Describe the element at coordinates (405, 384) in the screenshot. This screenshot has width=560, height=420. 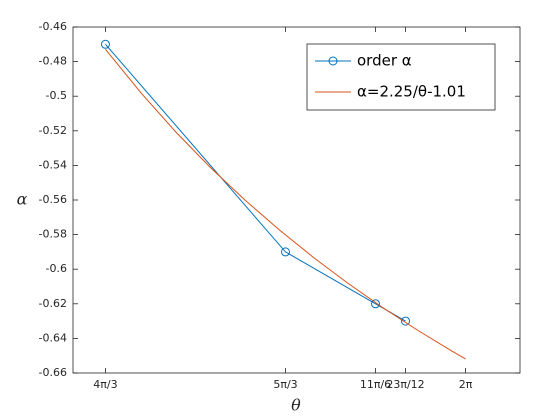
I see `x-tick-label: 23π/12` at that location.